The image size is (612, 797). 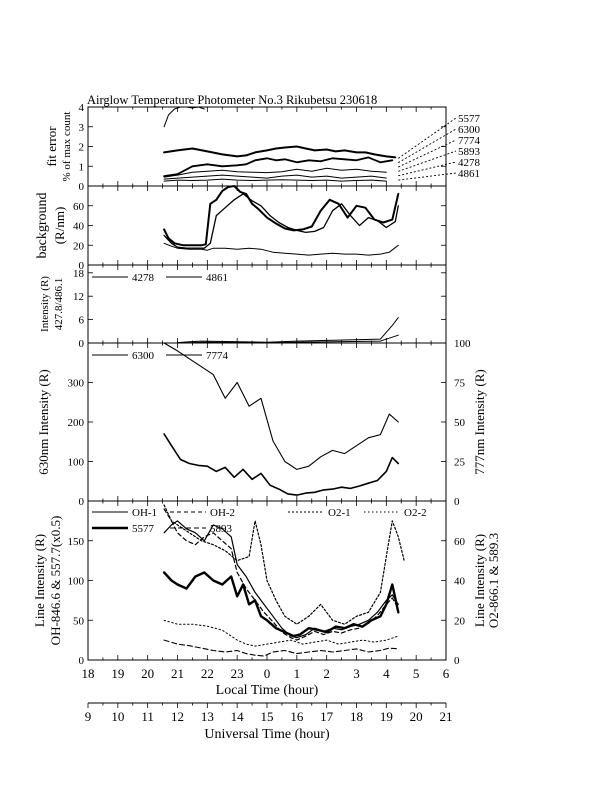 I want to click on local-time-tick-label: 20, so click(x=147, y=673).